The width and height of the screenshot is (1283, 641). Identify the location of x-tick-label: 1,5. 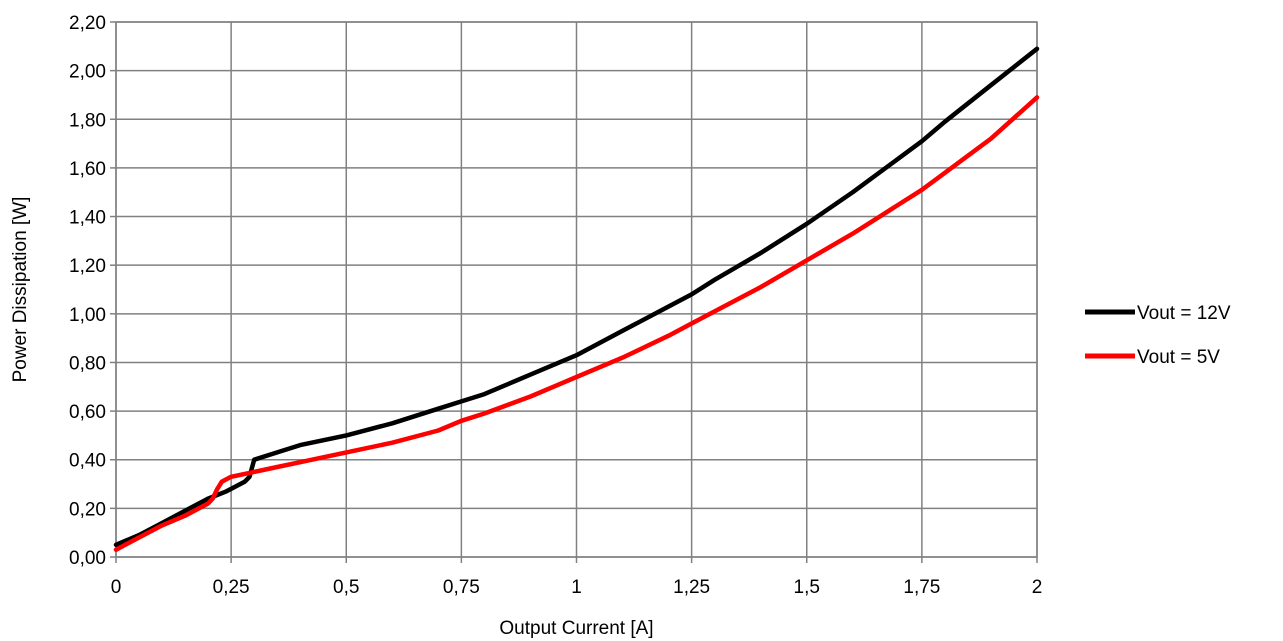
(807, 587).